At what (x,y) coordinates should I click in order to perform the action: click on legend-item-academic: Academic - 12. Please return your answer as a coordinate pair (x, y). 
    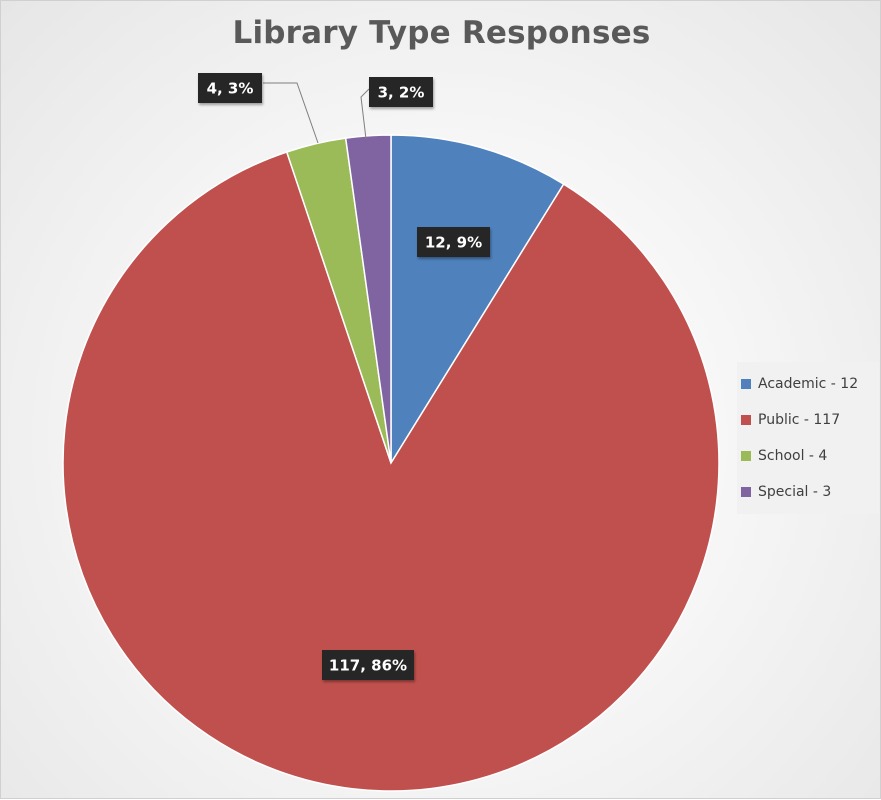
    Looking at the image, I should click on (810, 384).